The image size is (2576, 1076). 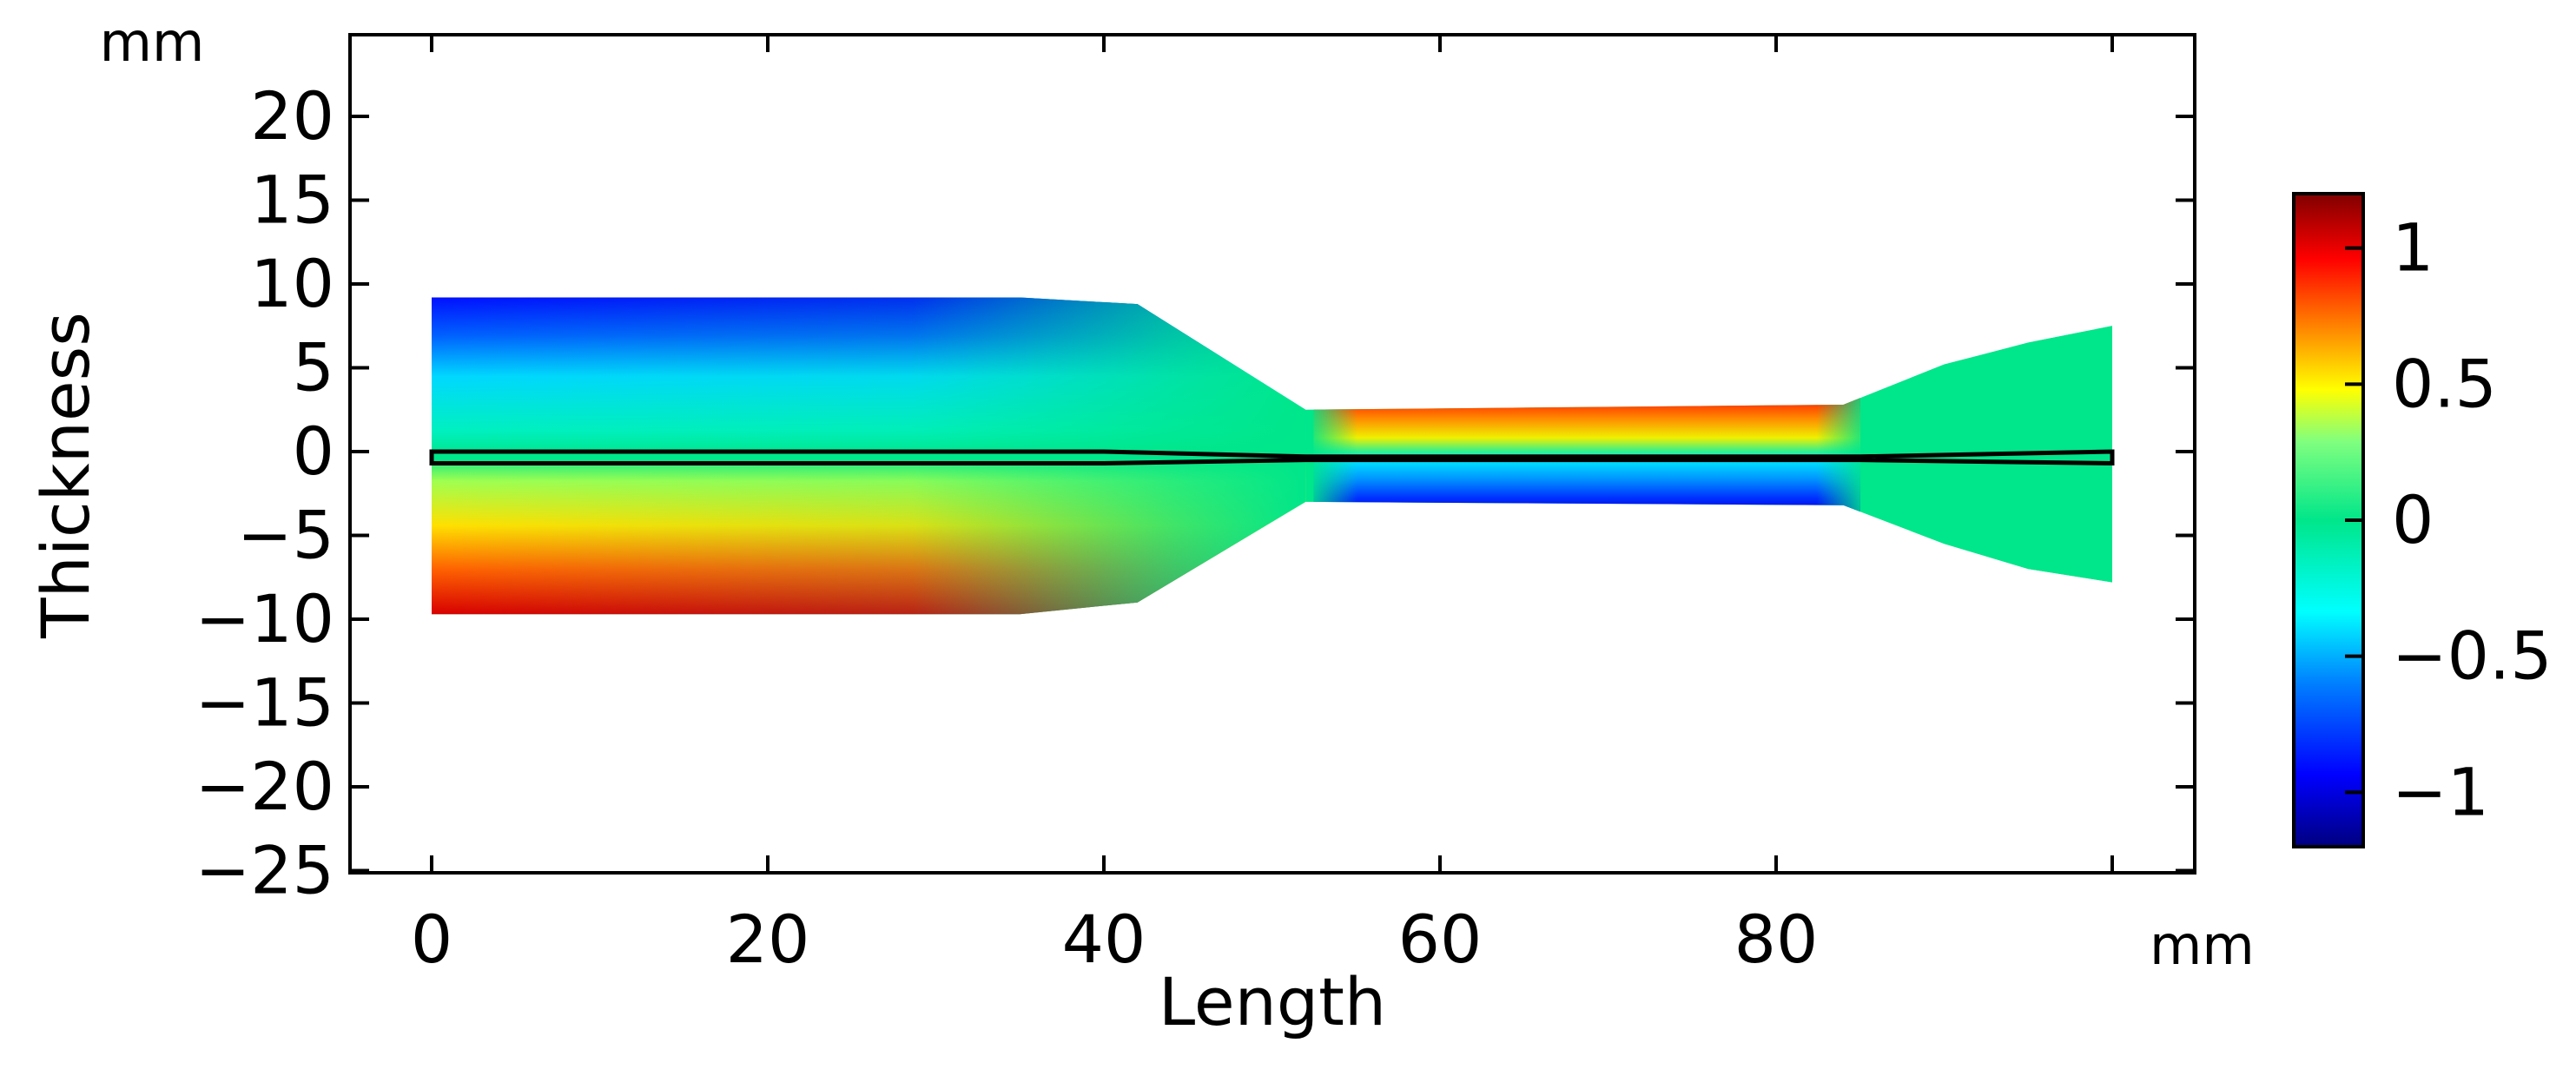 What do you see at coordinates (265, 870) in the screenshot?
I see `y-tick-label: −25` at bounding box center [265, 870].